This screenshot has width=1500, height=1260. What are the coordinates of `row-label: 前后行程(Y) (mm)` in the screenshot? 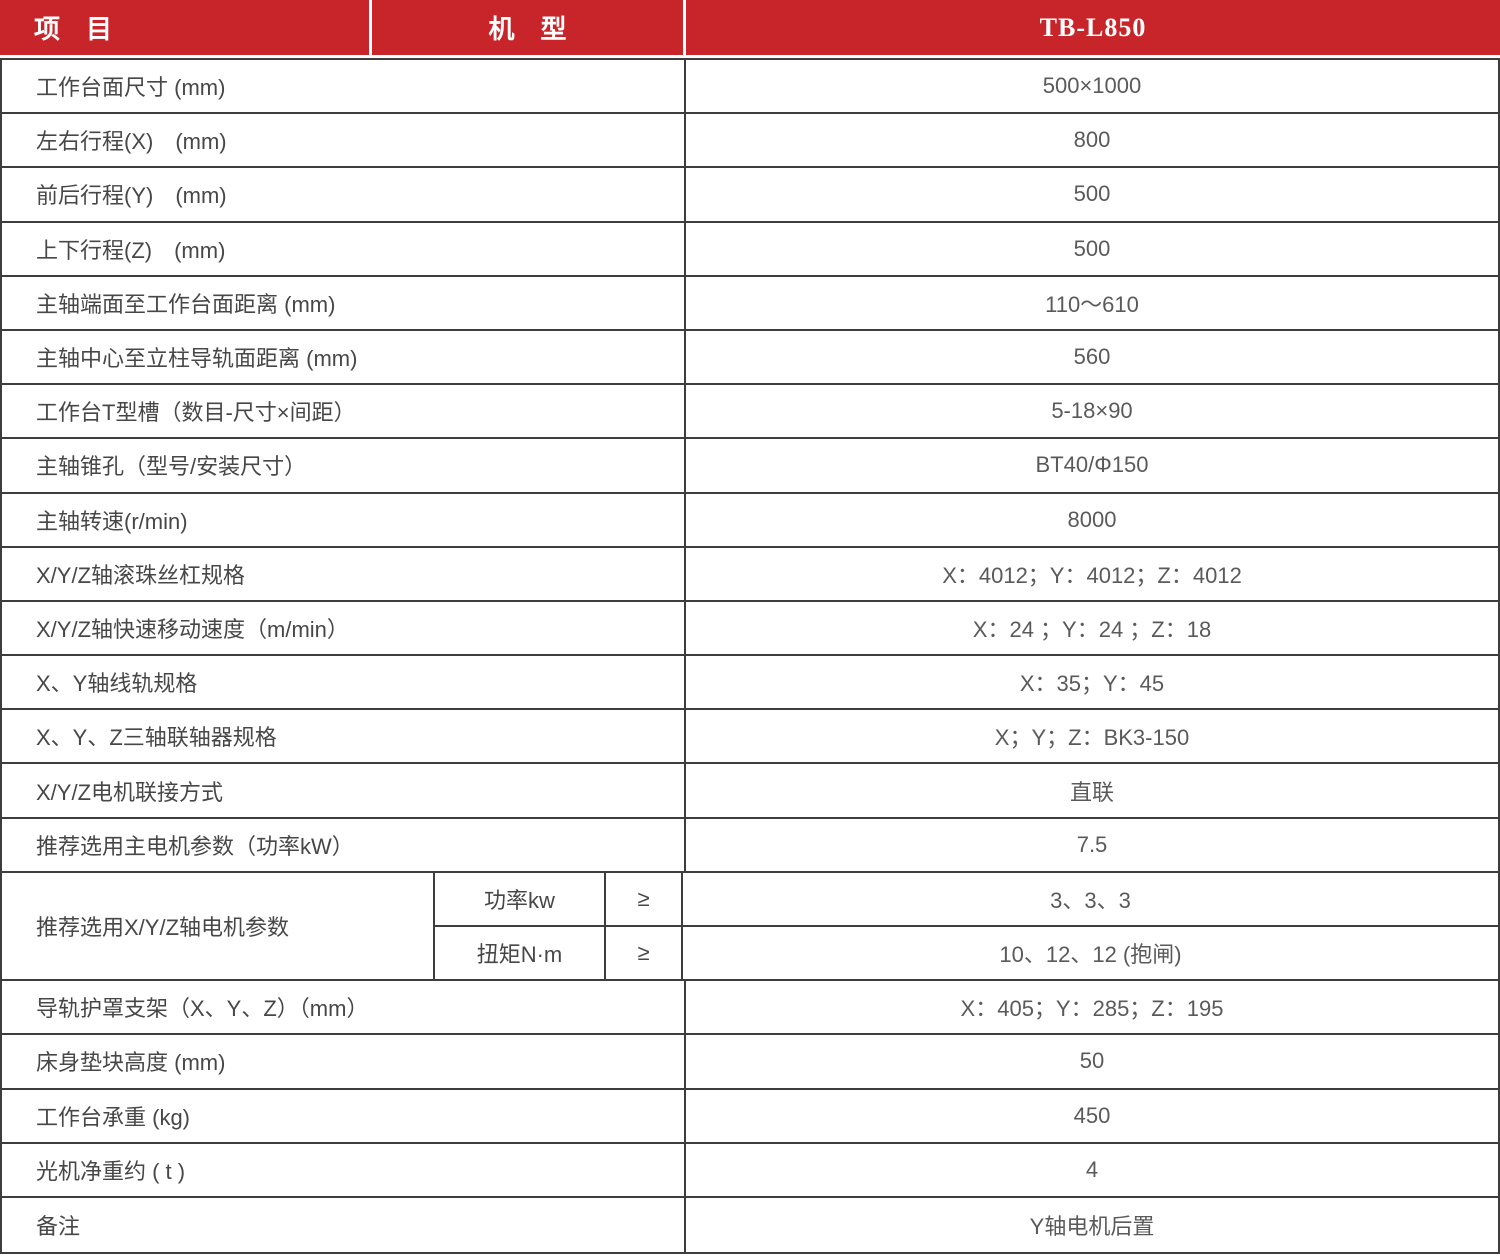 It's located at (344, 194).